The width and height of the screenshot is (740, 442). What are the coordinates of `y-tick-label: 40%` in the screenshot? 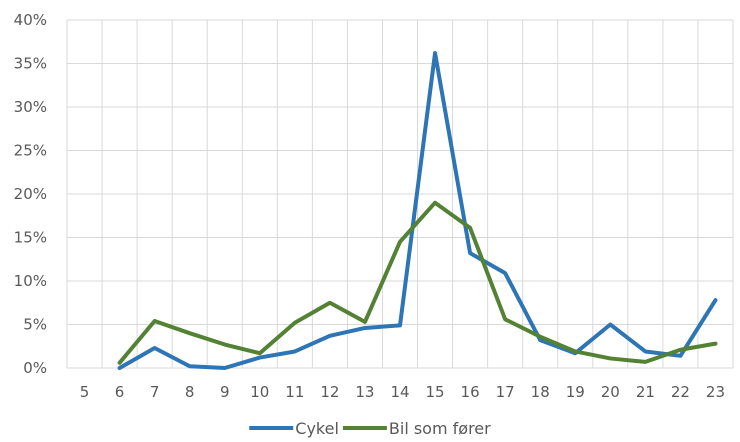 It's located at (30, 20).